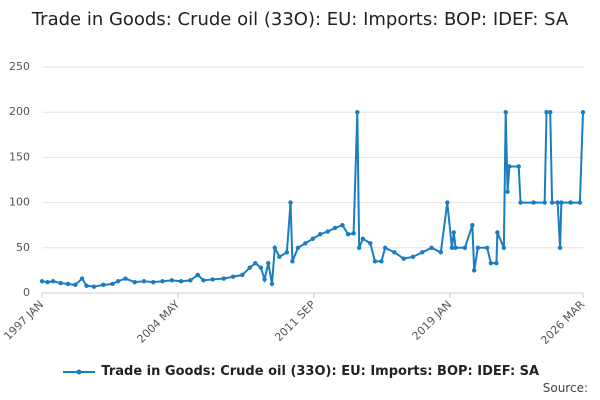 The width and height of the screenshot is (600, 400). What do you see at coordinates (562, 322) in the screenshot?
I see `x-tick-label: 2026 MAR` at bounding box center [562, 322].